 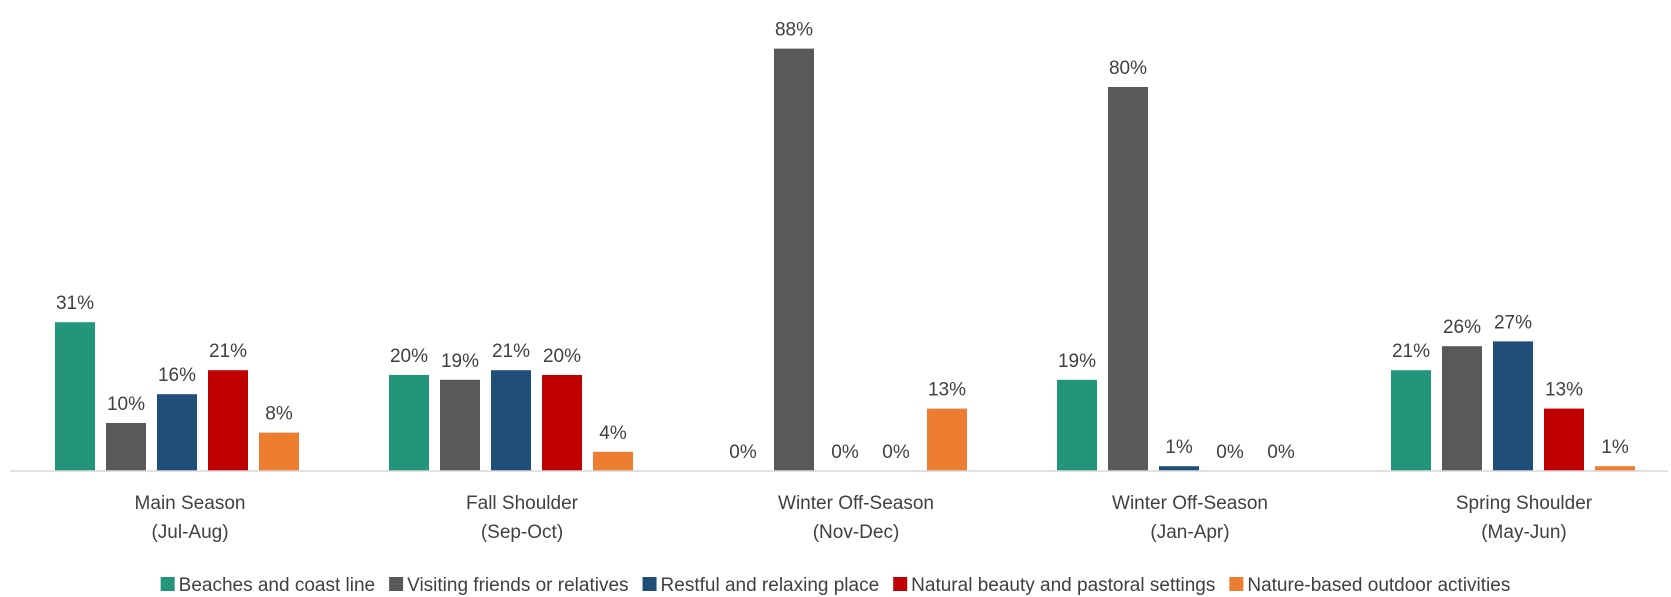 I want to click on data-label-3-2: 21%, so click(x=511, y=351).